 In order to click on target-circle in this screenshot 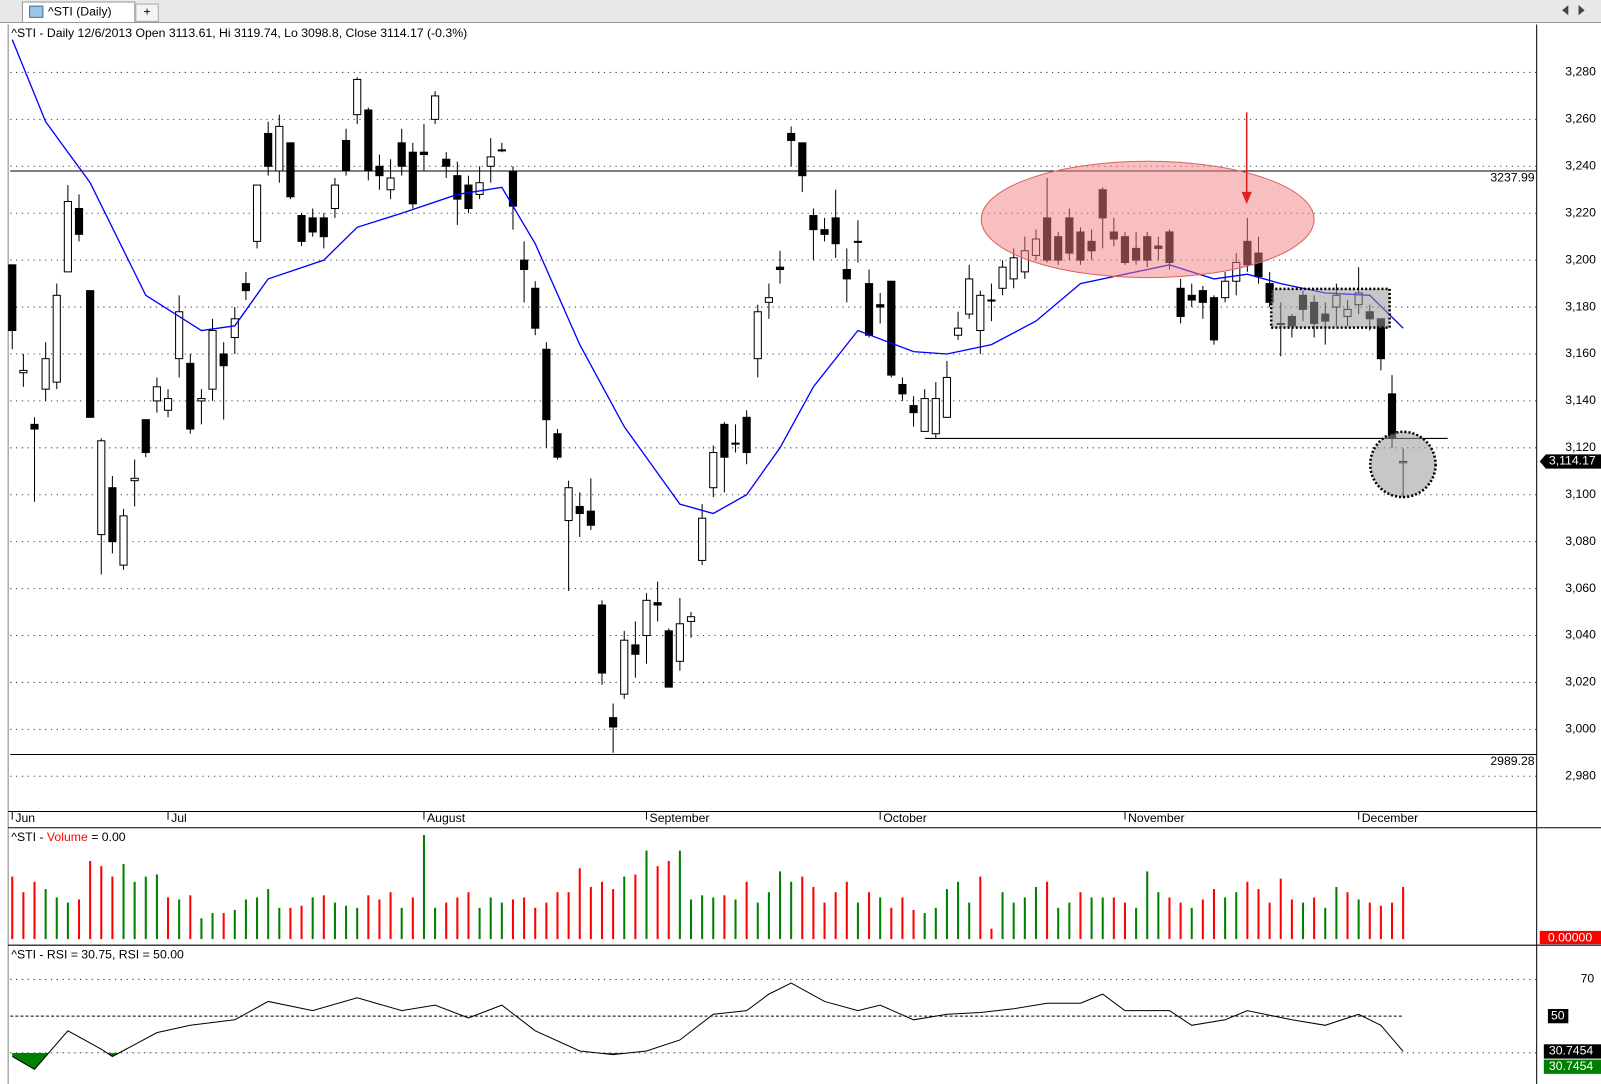, I will do `click(1402, 464)`.